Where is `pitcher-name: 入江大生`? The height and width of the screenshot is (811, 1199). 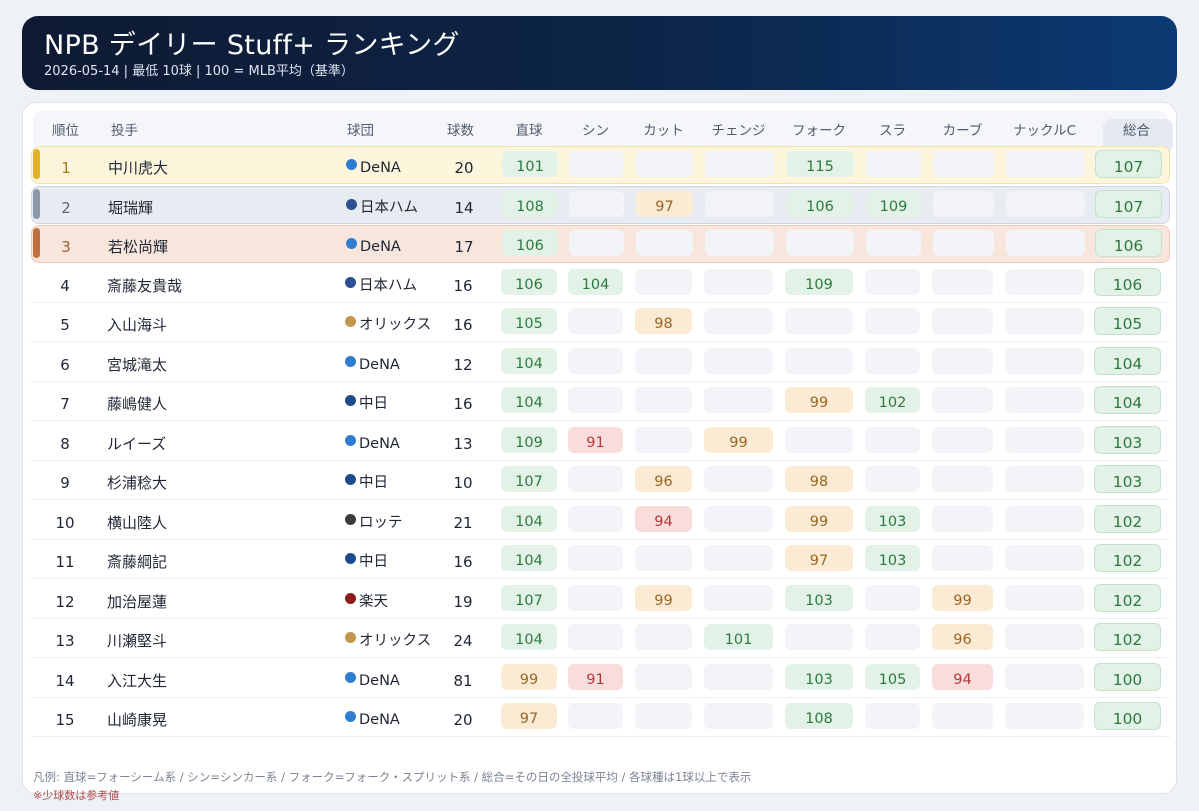 pitcher-name: 入江大生 is located at coordinates (137, 680).